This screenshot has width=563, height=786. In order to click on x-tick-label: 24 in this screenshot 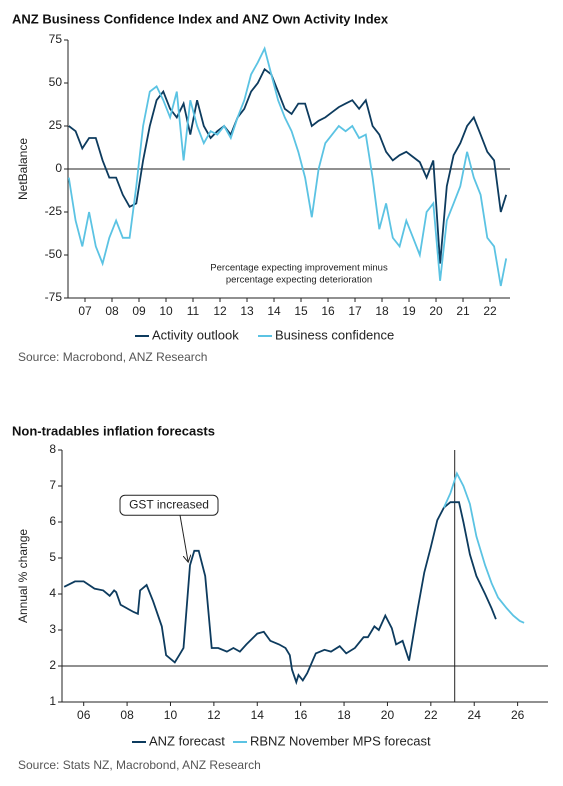, I will do `click(475, 715)`.